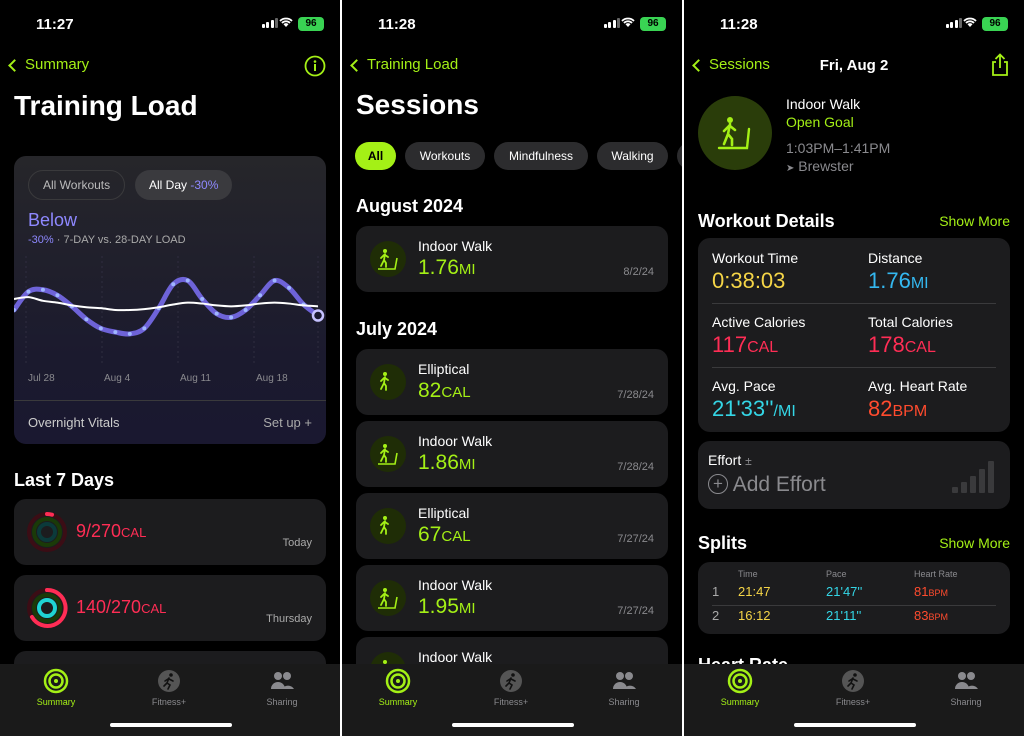 The image size is (1024, 736). What do you see at coordinates (297, 543) in the screenshot?
I see `ring-day: Today` at bounding box center [297, 543].